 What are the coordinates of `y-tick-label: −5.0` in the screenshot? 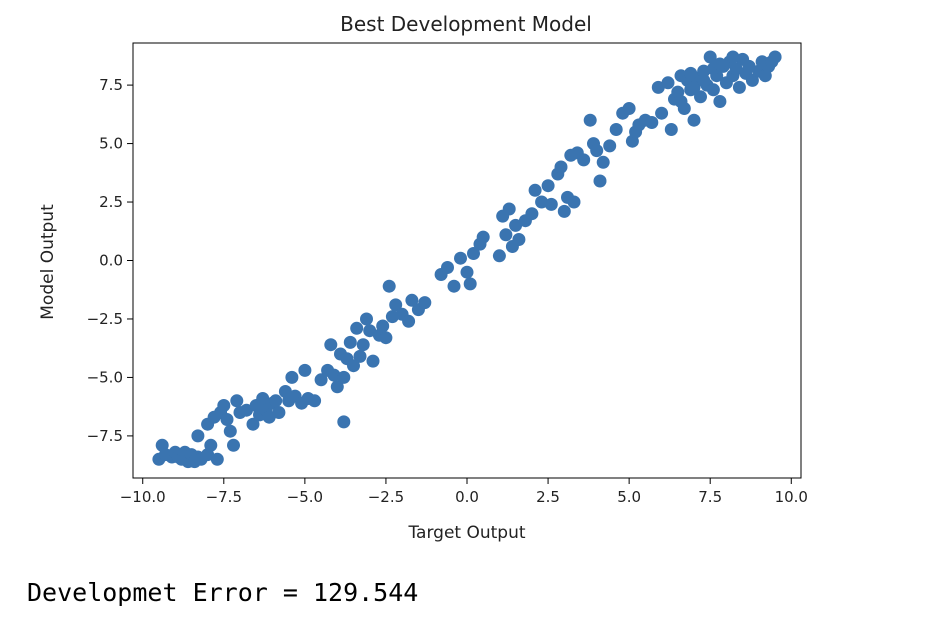 It's located at (105, 377).